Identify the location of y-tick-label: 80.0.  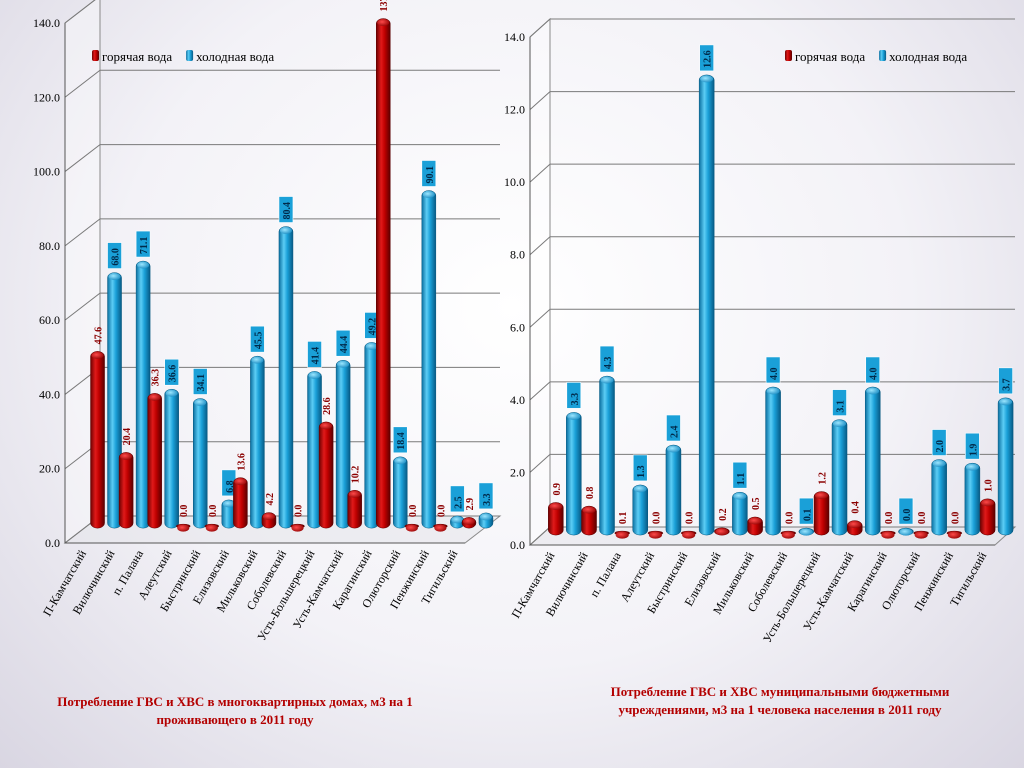
(49, 246).